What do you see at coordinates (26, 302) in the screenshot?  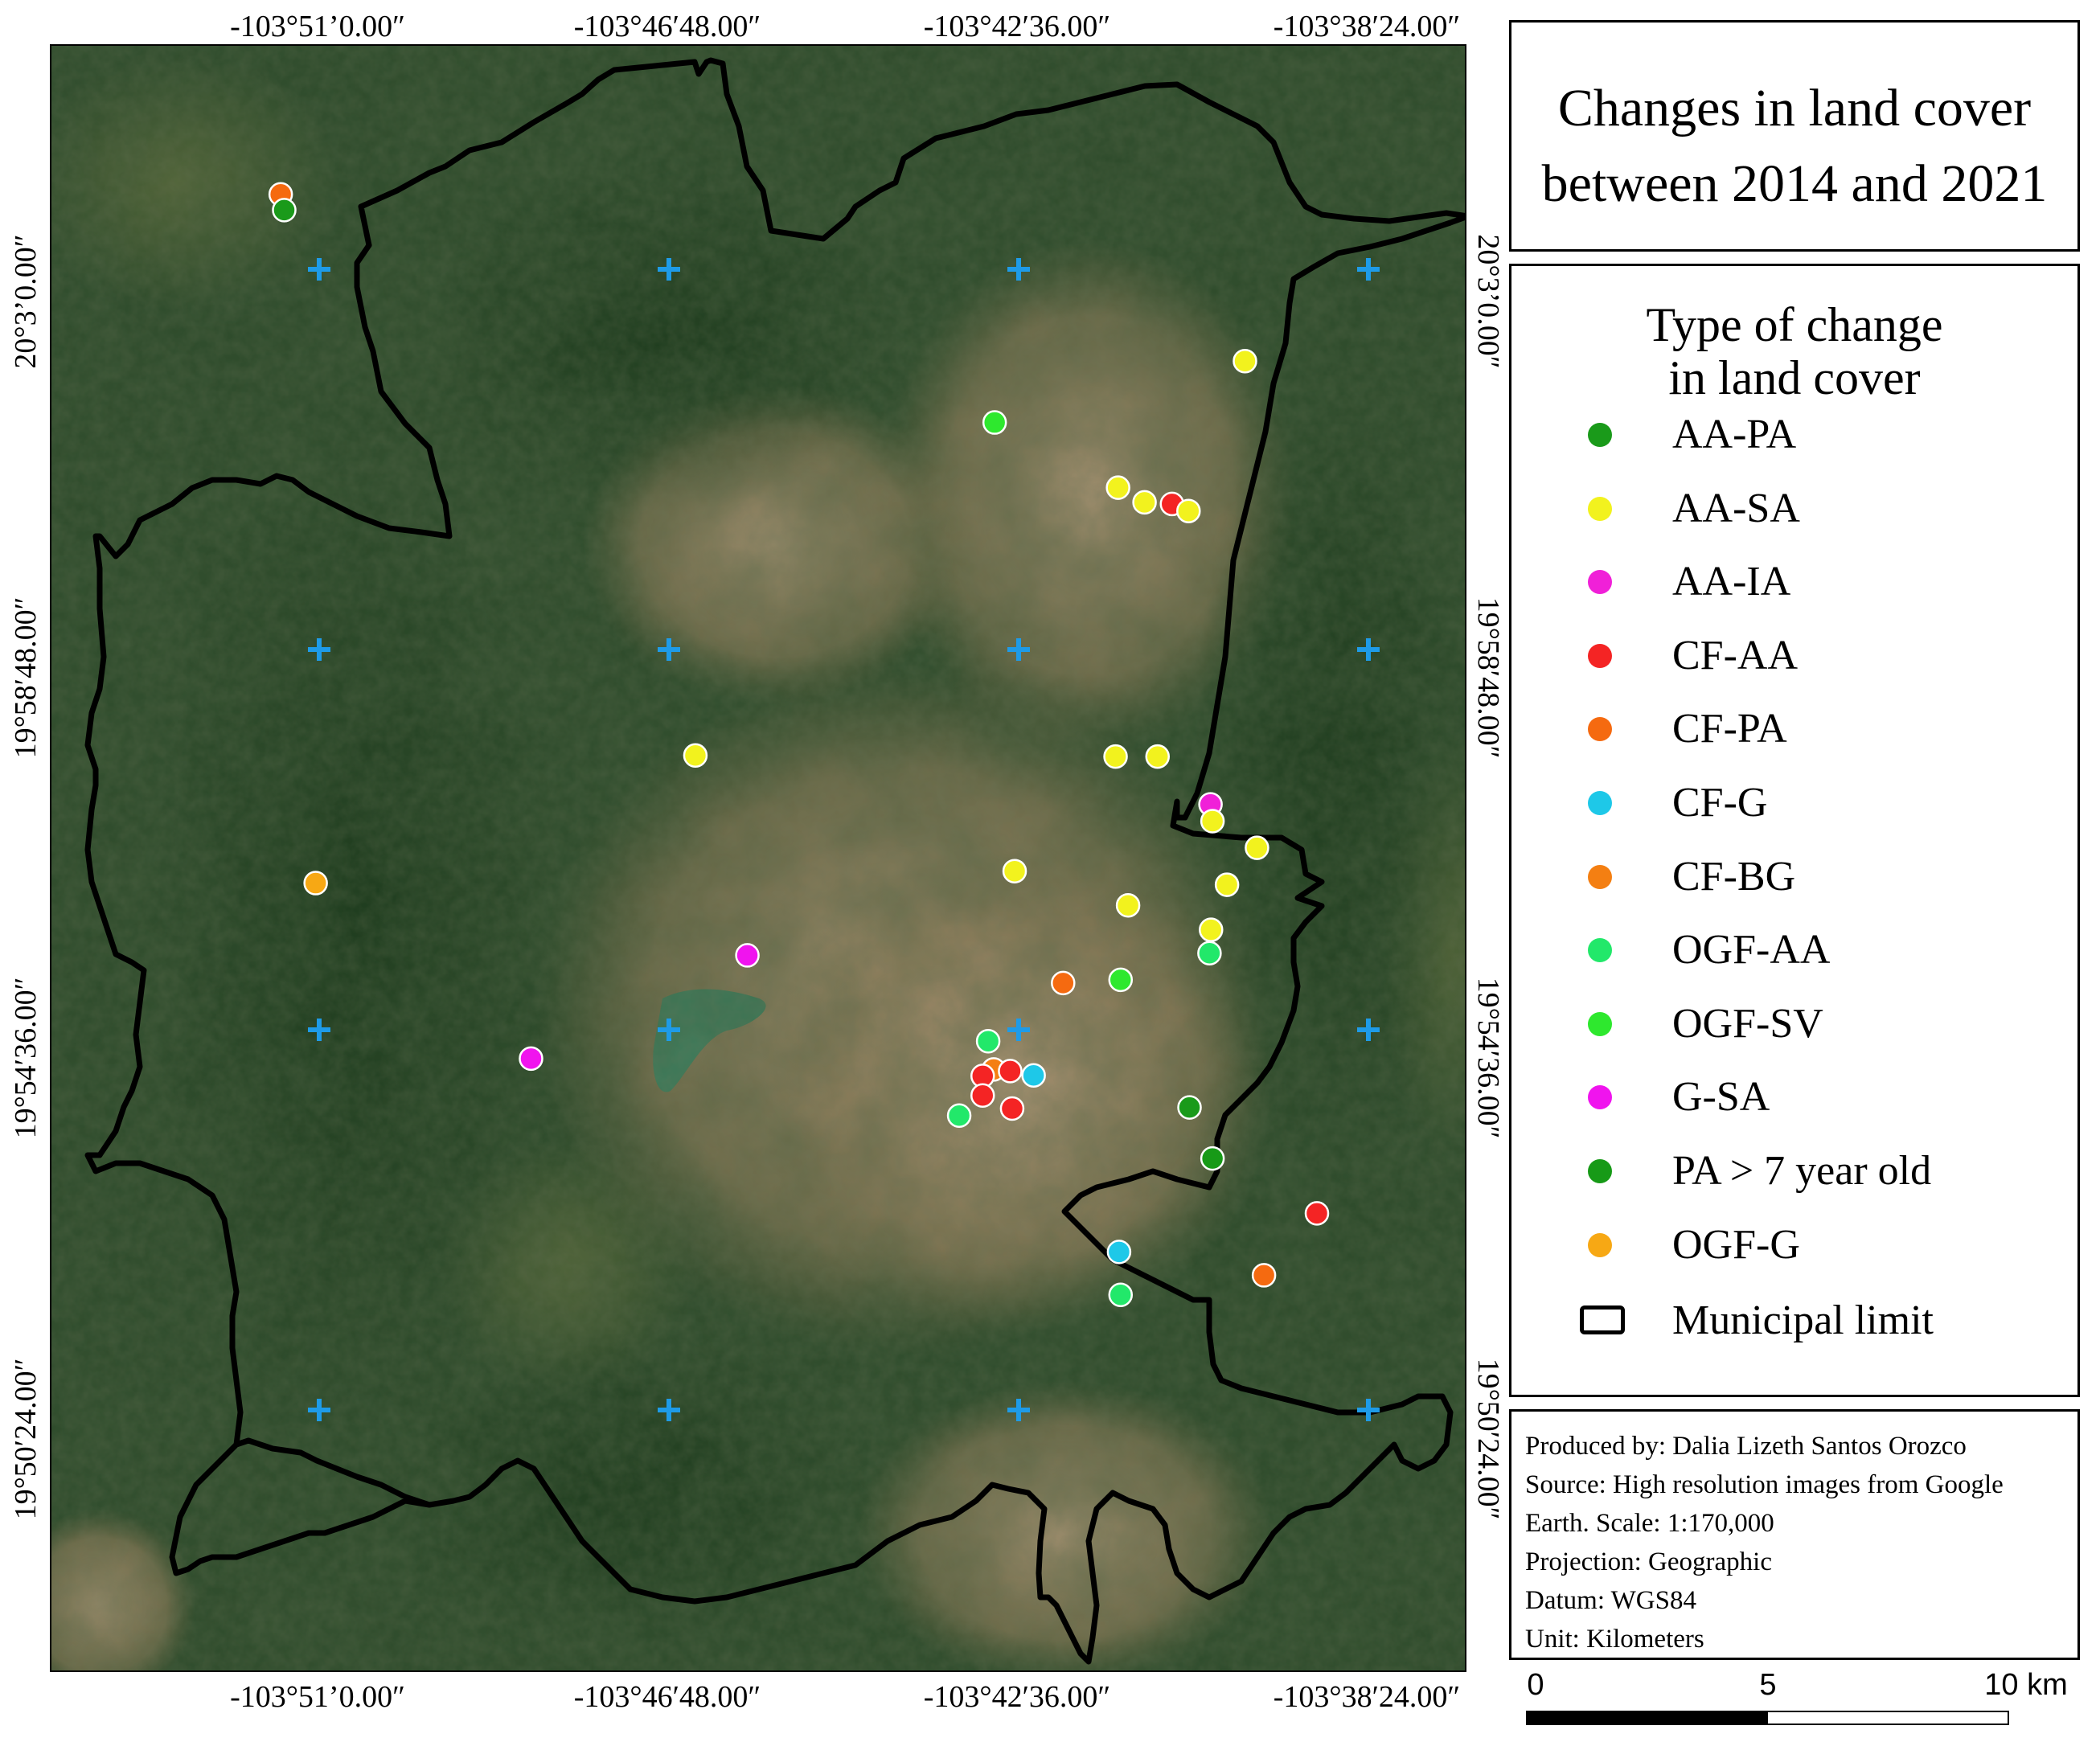 I see `coord-left-1: 20°3’0.00″` at bounding box center [26, 302].